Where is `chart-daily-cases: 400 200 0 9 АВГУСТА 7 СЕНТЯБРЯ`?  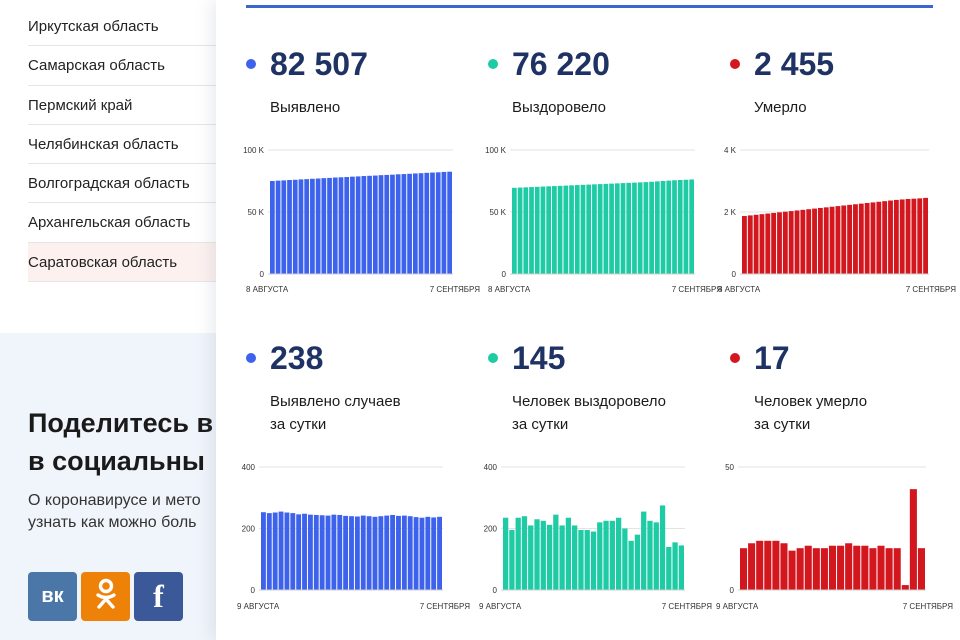
chart-daily-cases: 400 200 0 9 АВГУСТА 7 СЕНТЯБРЯ is located at coordinates (353, 536).